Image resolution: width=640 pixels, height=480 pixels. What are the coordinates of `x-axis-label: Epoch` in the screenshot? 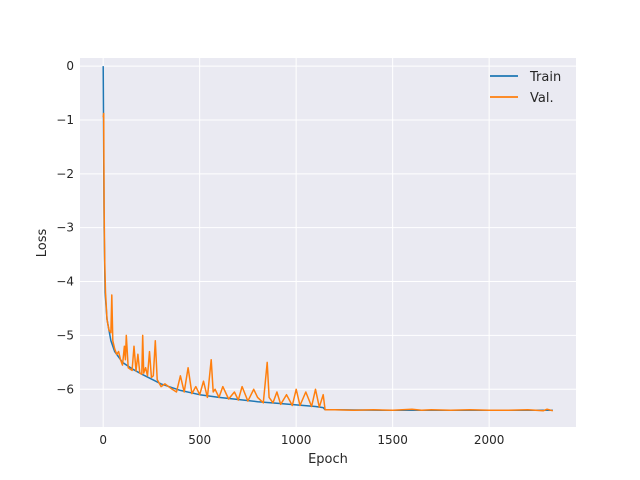 It's located at (328, 459).